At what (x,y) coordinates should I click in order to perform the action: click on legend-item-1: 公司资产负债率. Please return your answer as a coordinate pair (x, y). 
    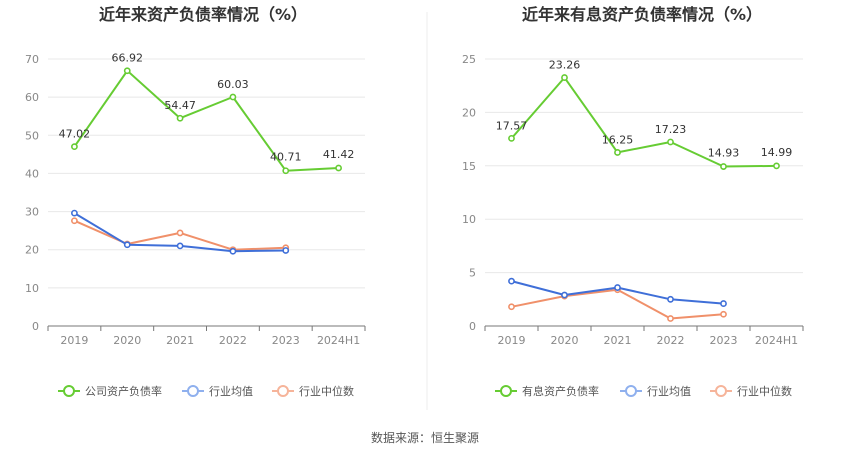
    Looking at the image, I should click on (110, 391).